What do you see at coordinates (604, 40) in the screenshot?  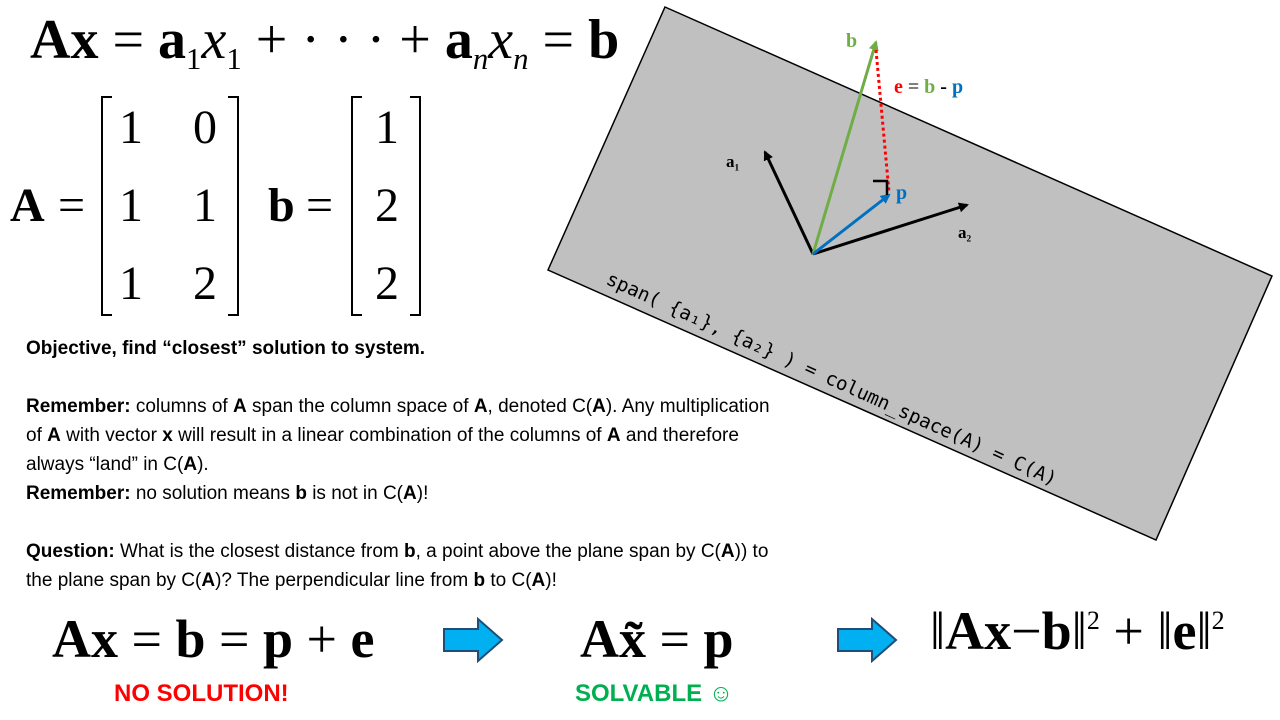 I see `eq-rhs: b` at bounding box center [604, 40].